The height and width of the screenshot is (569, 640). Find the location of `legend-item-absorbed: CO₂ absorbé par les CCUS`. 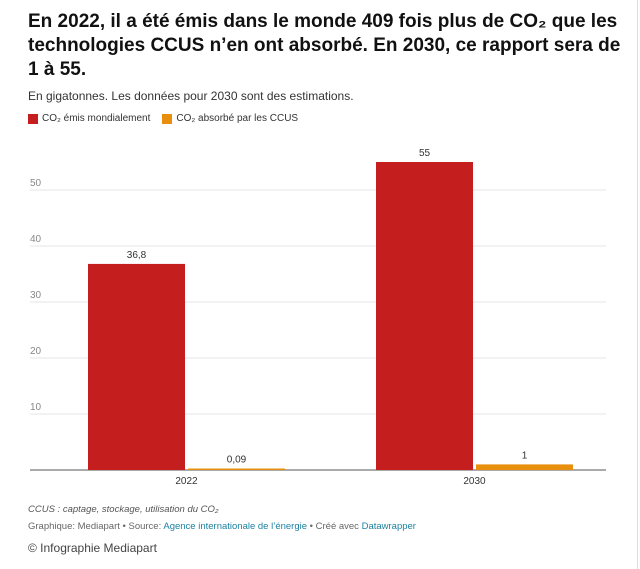

legend-item-absorbed: CO₂ absorbé par les CCUS is located at coordinates (230, 118).